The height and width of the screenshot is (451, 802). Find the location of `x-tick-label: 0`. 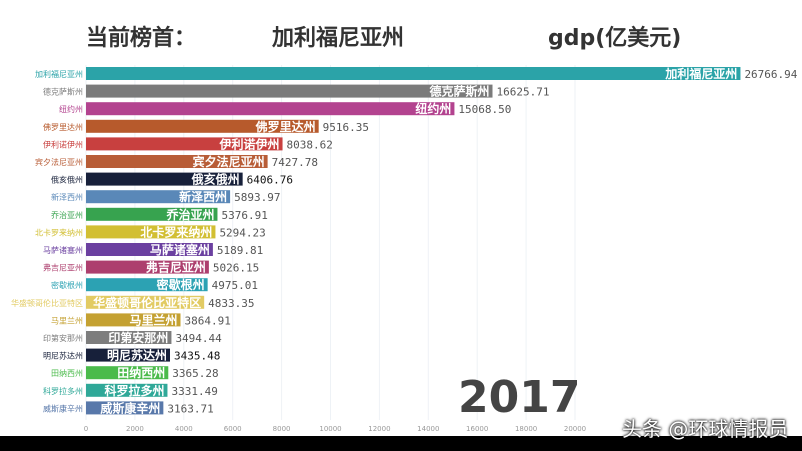

x-tick-label: 0 is located at coordinates (86, 429).